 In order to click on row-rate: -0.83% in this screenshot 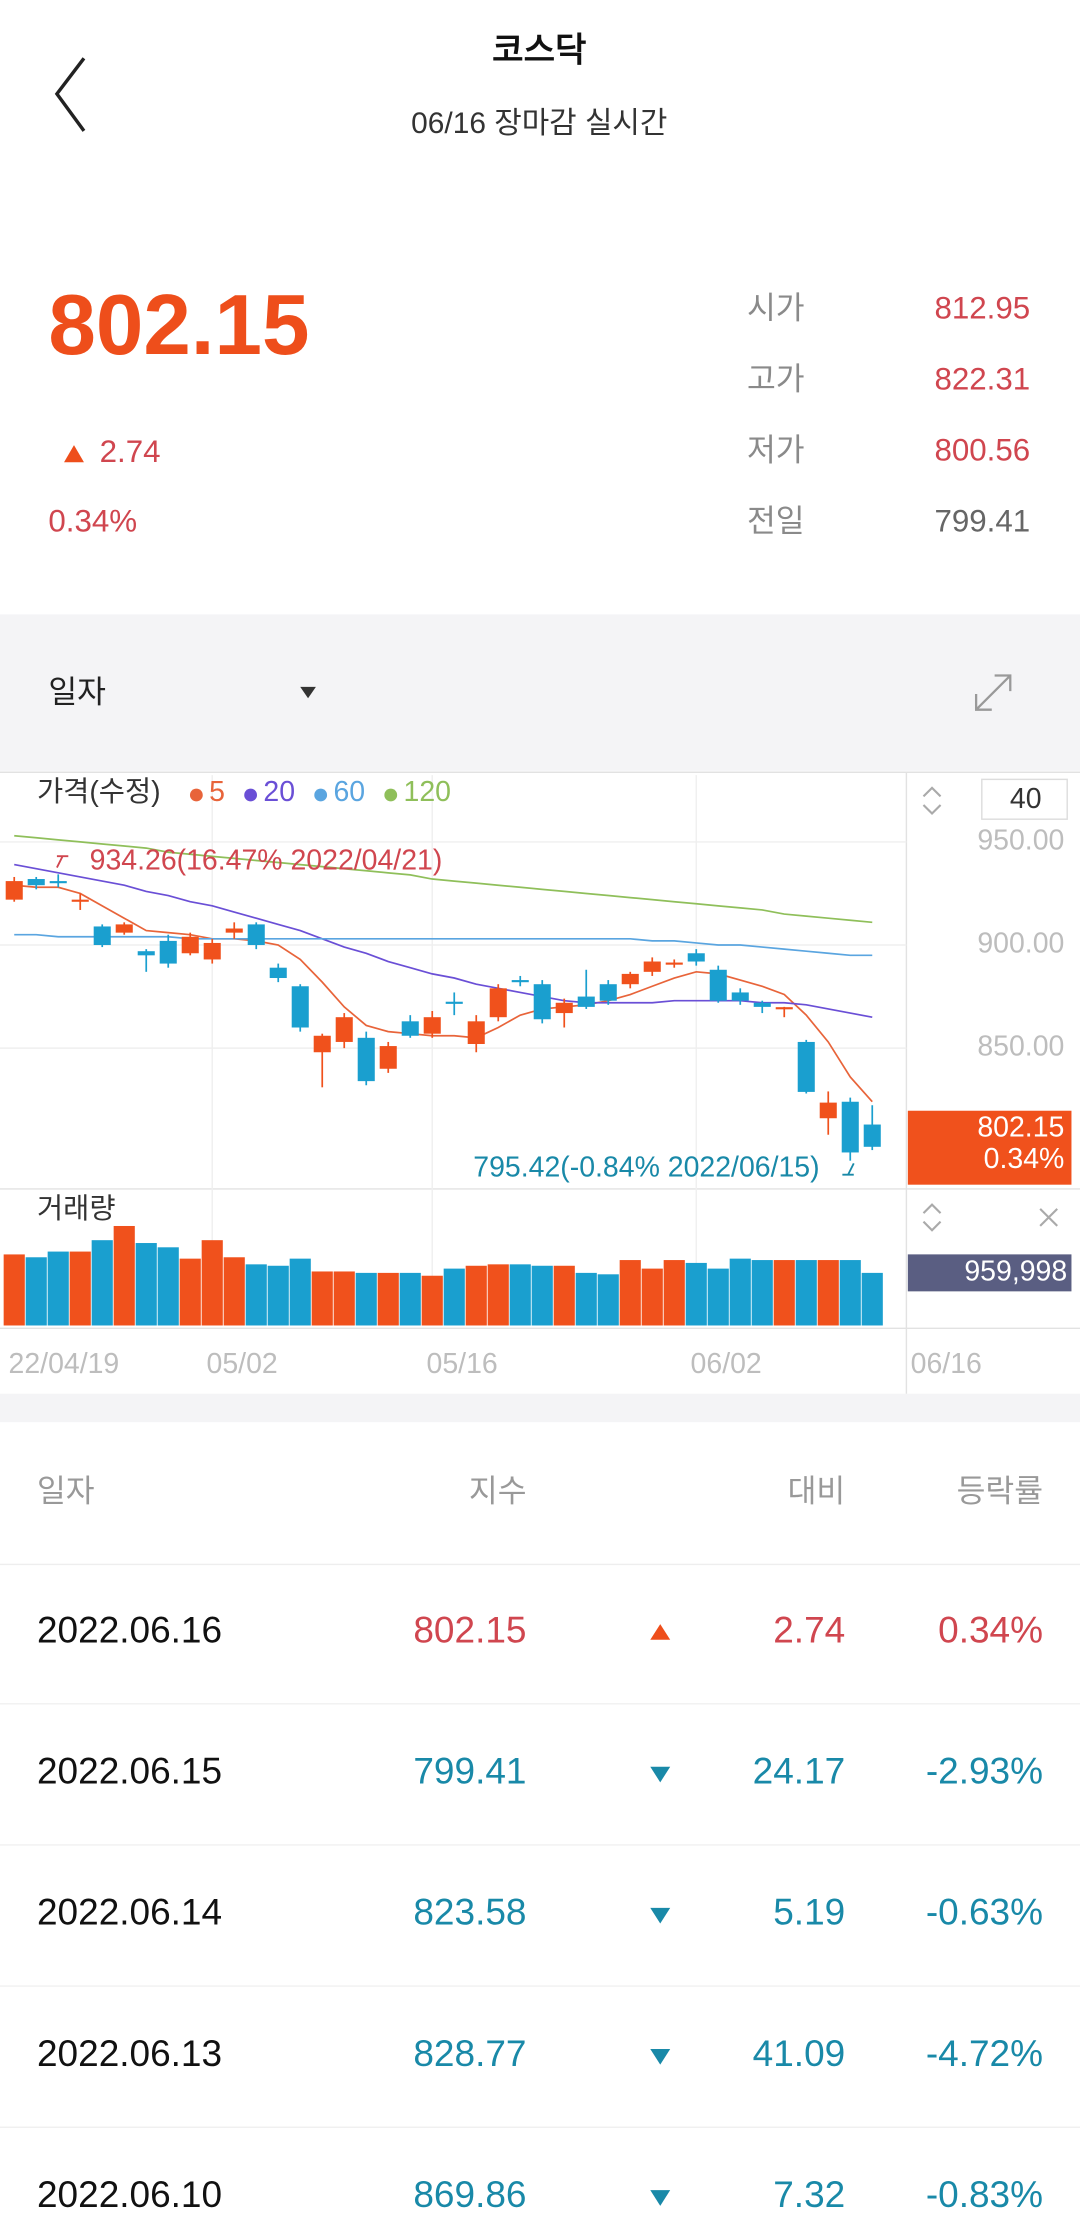, I will do `click(984, 2194)`.